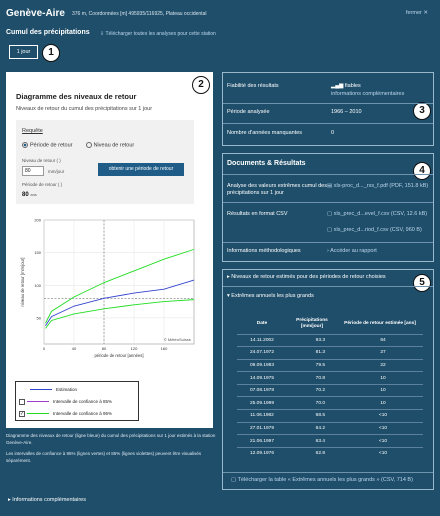 The width and height of the screenshot is (440, 516). What do you see at coordinates (88, 145) in the screenshot?
I see `radio-return-level` at bounding box center [88, 145].